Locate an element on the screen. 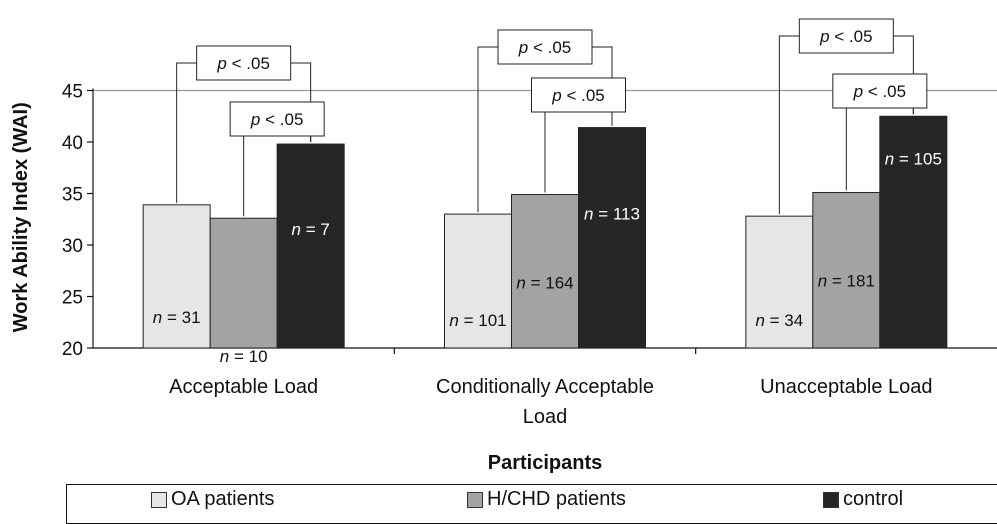  n-label: n = 164 is located at coordinates (544, 283).